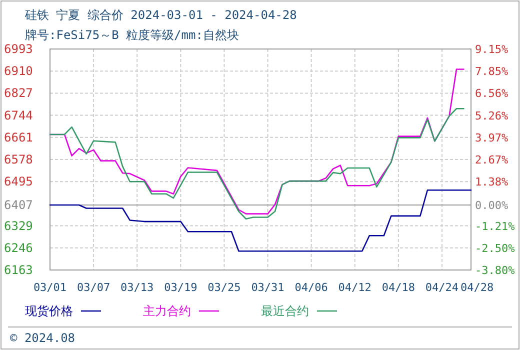 The image size is (520, 350). Describe the element at coordinates (495, 248) in the screenshot. I see `y2-tick-label: -2.50%` at that location.